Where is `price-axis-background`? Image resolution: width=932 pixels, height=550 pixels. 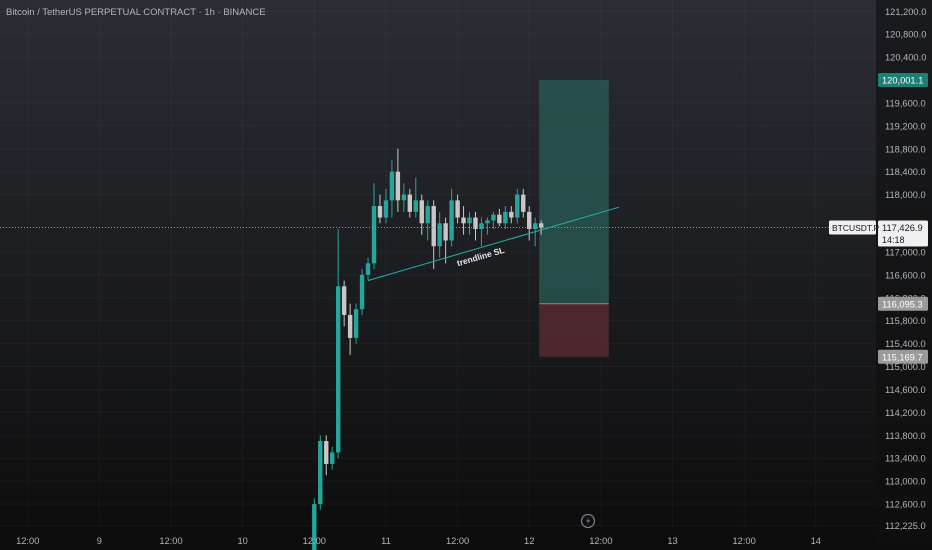
price-axis-background is located at coordinates (904, 275).